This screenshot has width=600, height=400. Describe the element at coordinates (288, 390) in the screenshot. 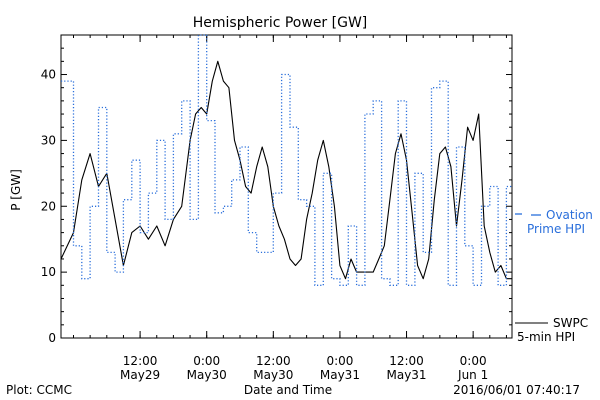

I see `x-axis-label: Date and Time` at that location.